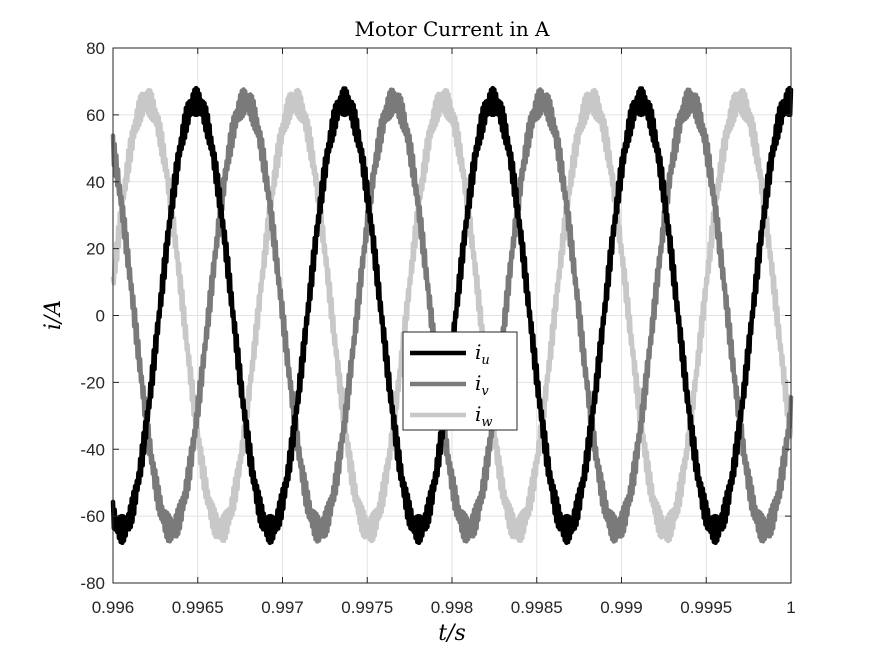 The image size is (875, 656). I want to click on x-tick-label: 1, so click(790, 607).